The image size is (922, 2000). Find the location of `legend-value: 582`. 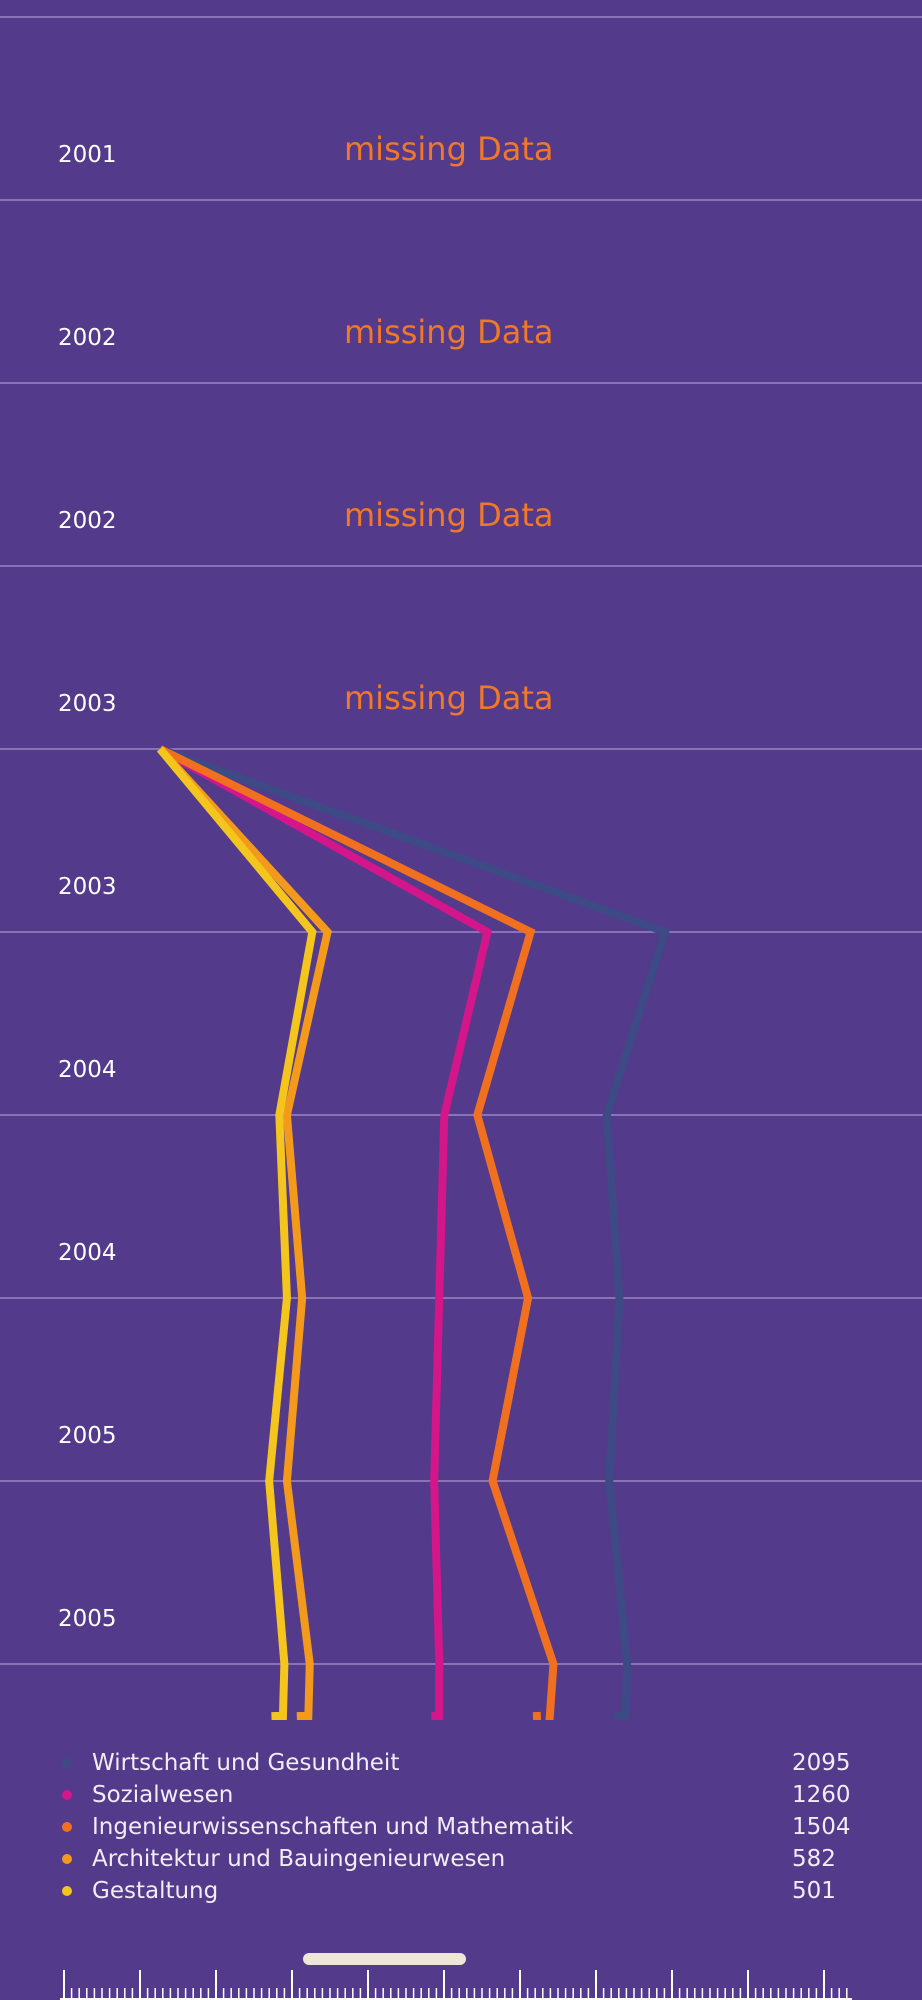

legend-value: 582 is located at coordinates (814, 1859).